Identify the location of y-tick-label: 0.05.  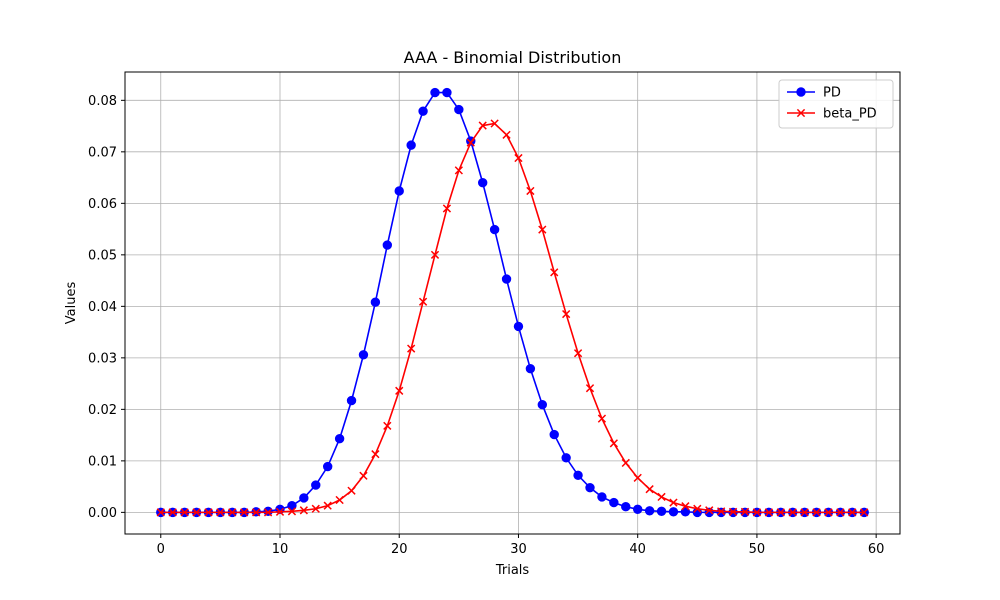
(102, 255).